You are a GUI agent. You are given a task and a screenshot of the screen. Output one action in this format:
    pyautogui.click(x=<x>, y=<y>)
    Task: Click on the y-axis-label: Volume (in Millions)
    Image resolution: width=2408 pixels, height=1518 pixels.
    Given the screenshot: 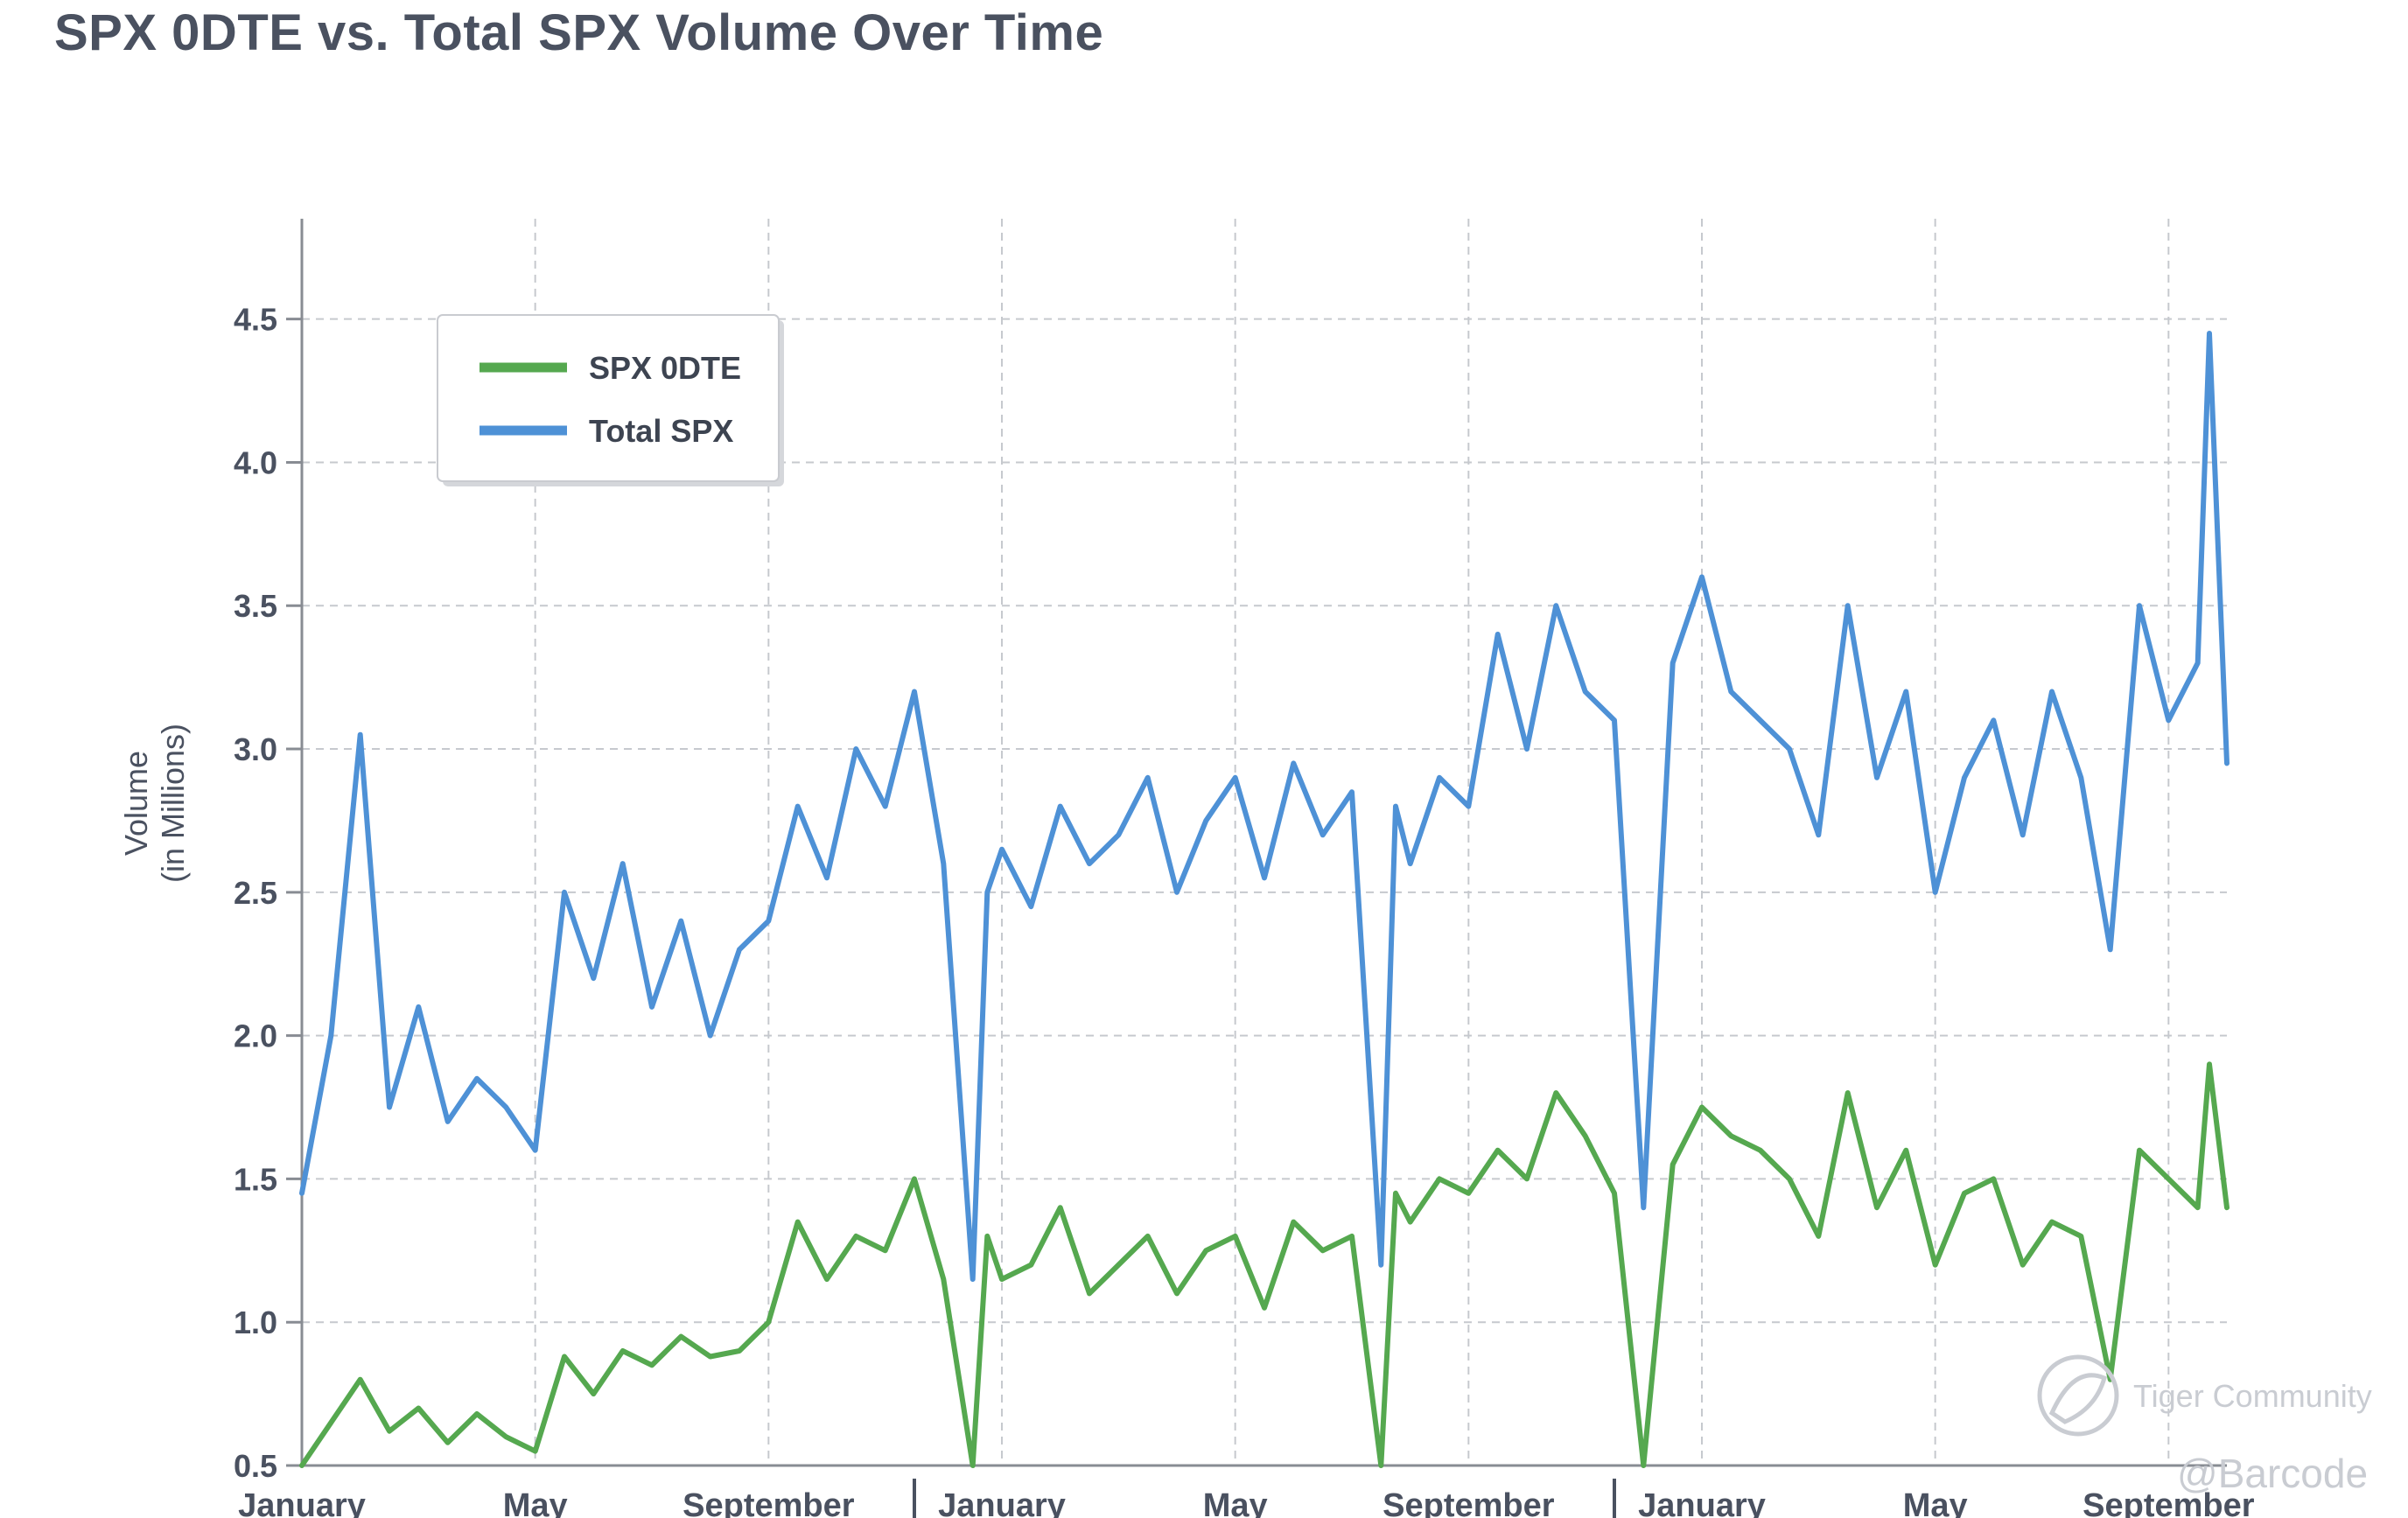 What is the action you would take?
    pyautogui.click(x=154, y=803)
    